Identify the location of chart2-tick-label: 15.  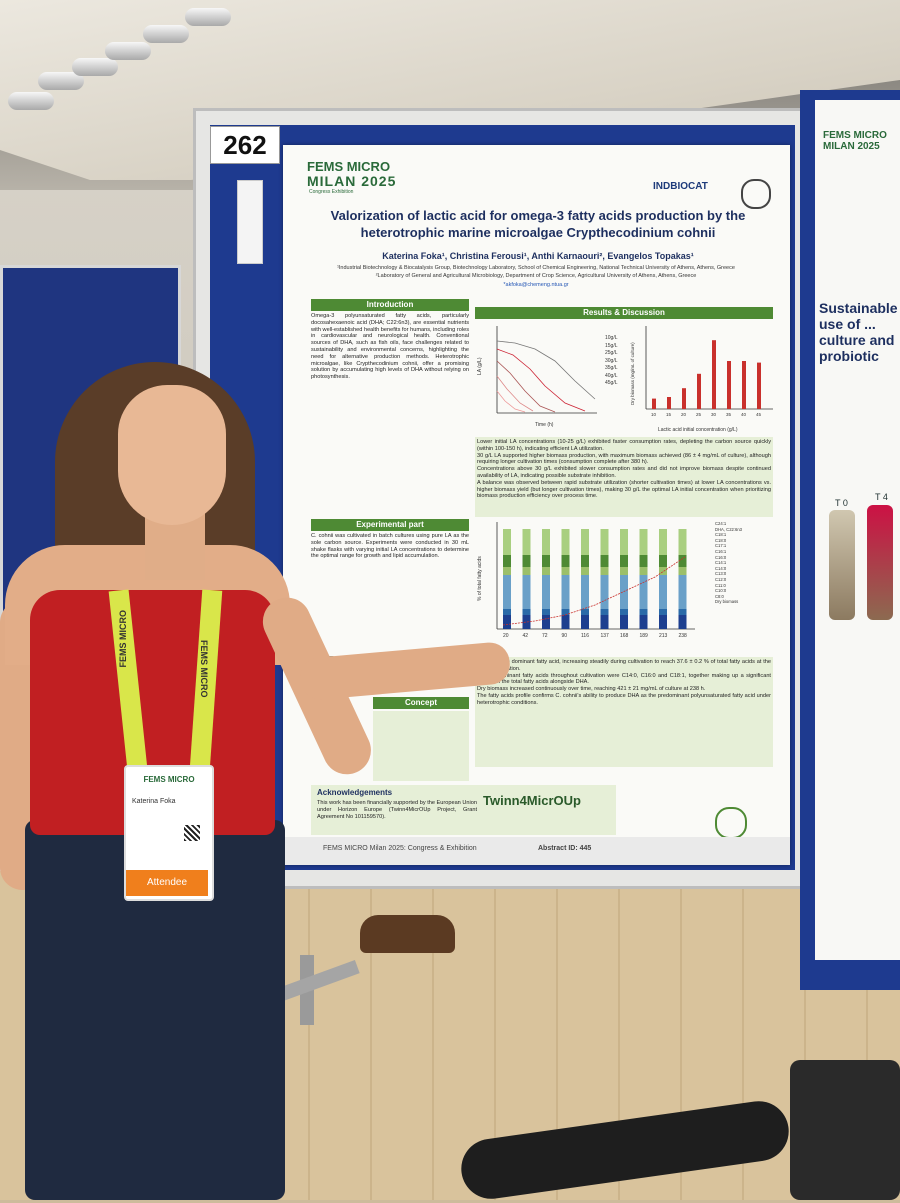
(669, 414).